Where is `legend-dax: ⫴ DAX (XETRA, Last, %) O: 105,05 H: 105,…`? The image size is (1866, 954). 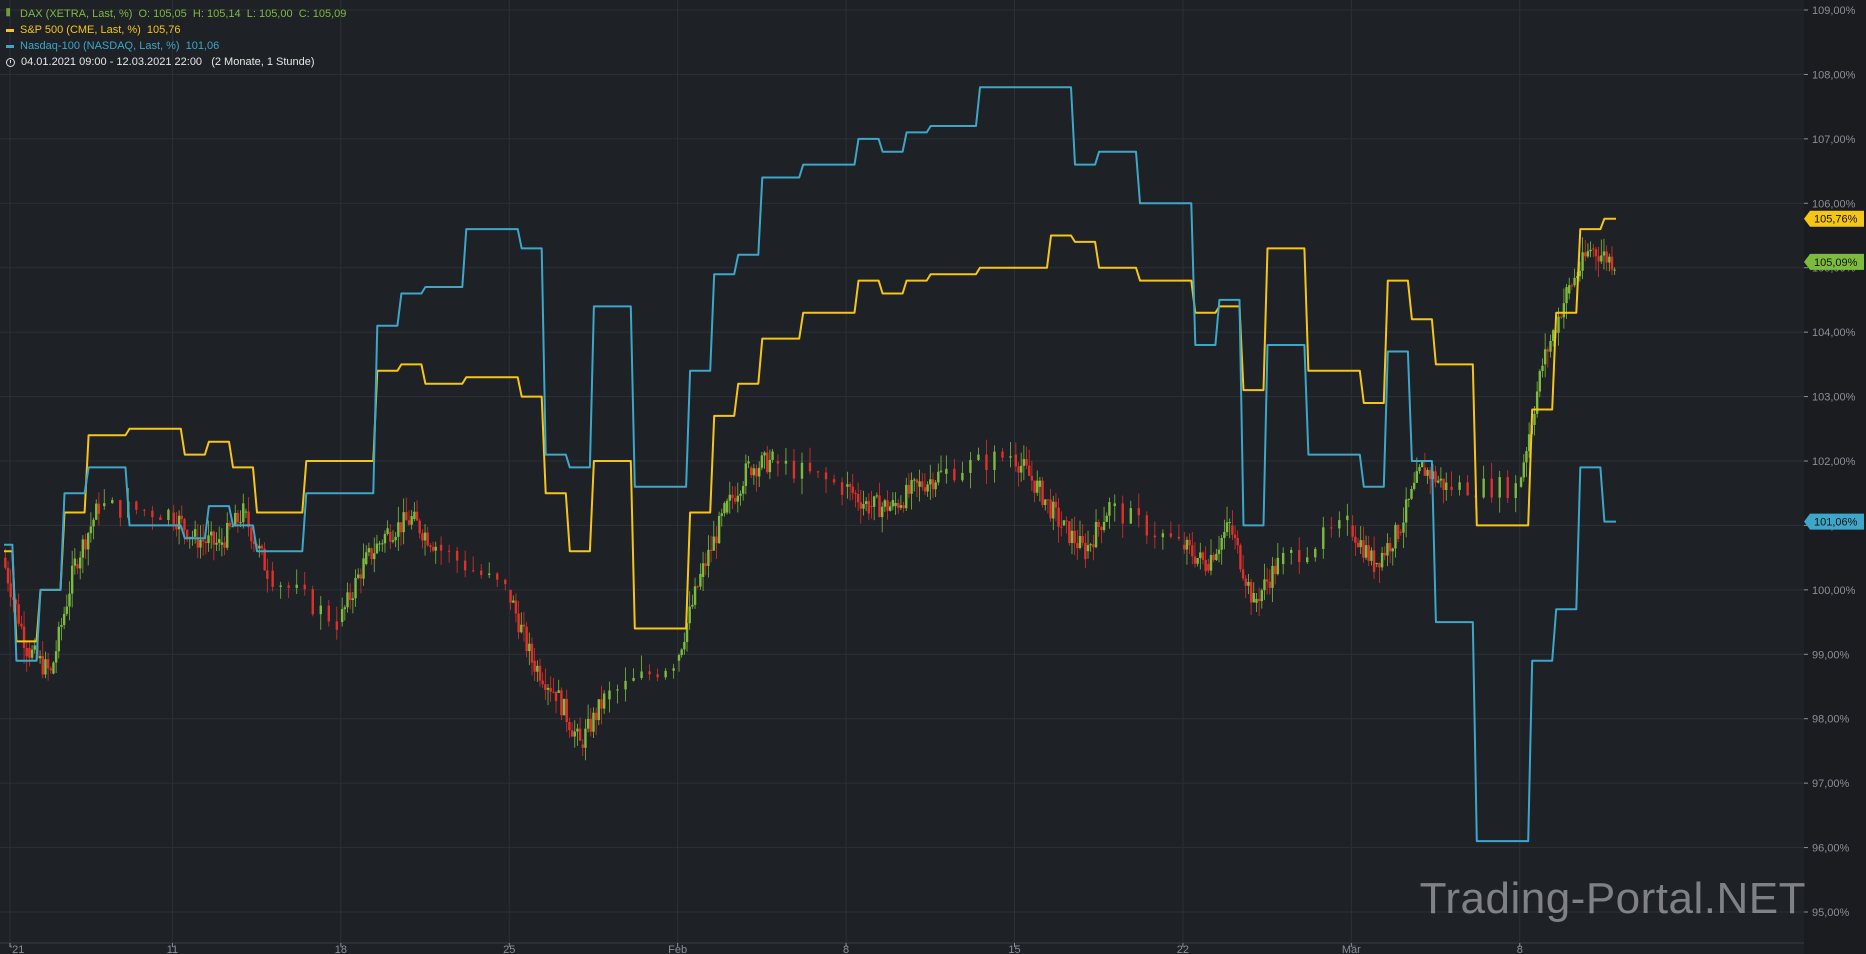 legend-dax: ⫴ DAX (XETRA, Last, %) O: 105,05 H: 105,… is located at coordinates (176, 14).